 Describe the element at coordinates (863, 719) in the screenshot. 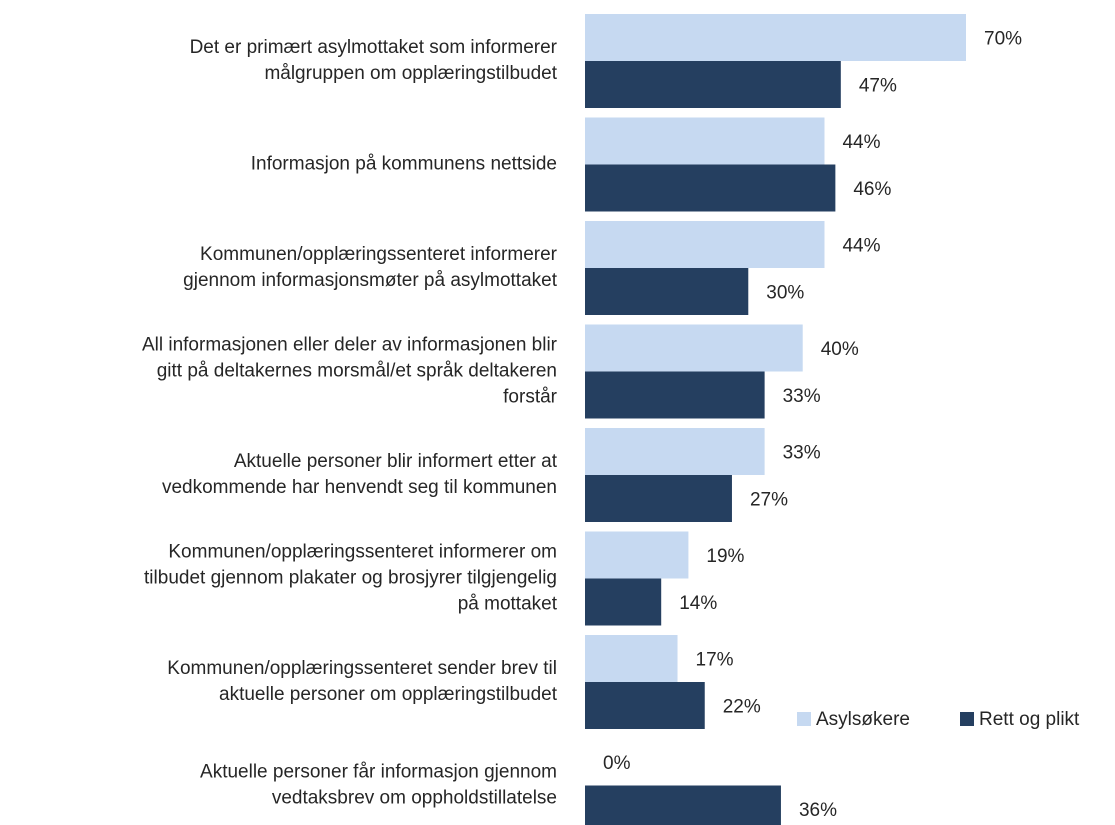

I see `legend-label: Asylsøkere` at that location.